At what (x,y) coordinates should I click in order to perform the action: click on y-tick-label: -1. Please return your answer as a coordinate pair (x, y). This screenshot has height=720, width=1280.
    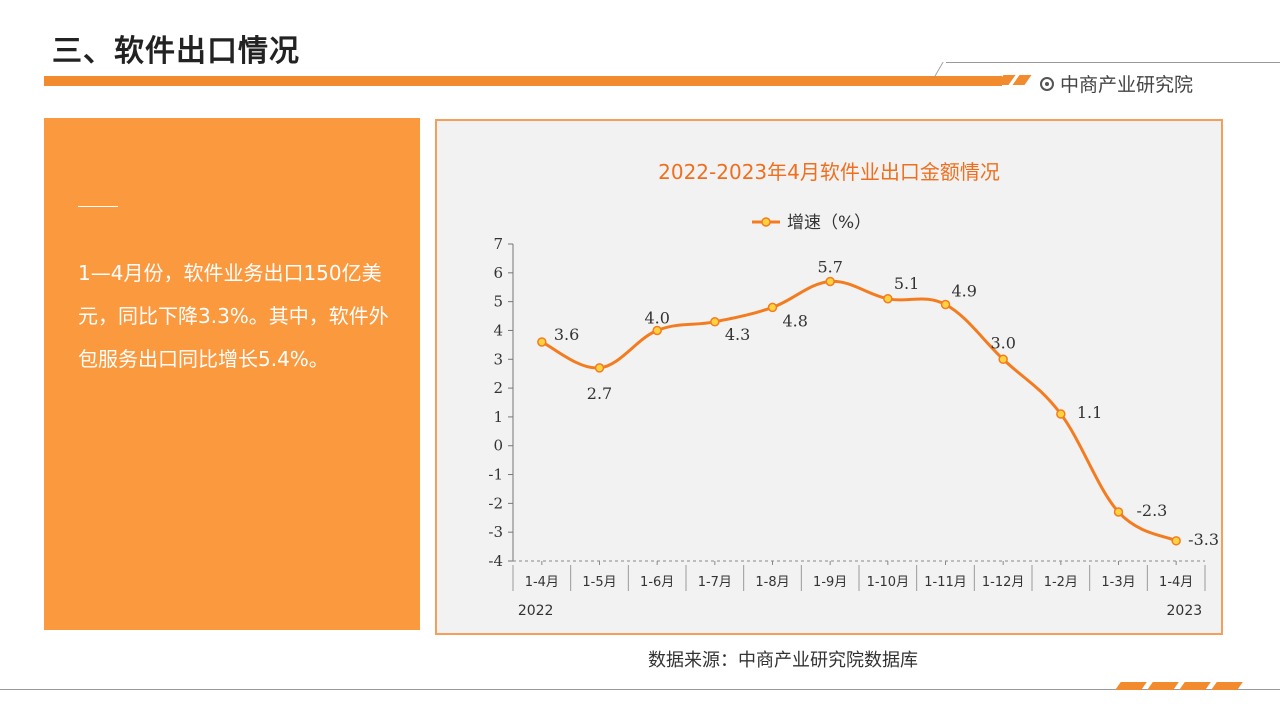
    Looking at the image, I should click on (495, 475).